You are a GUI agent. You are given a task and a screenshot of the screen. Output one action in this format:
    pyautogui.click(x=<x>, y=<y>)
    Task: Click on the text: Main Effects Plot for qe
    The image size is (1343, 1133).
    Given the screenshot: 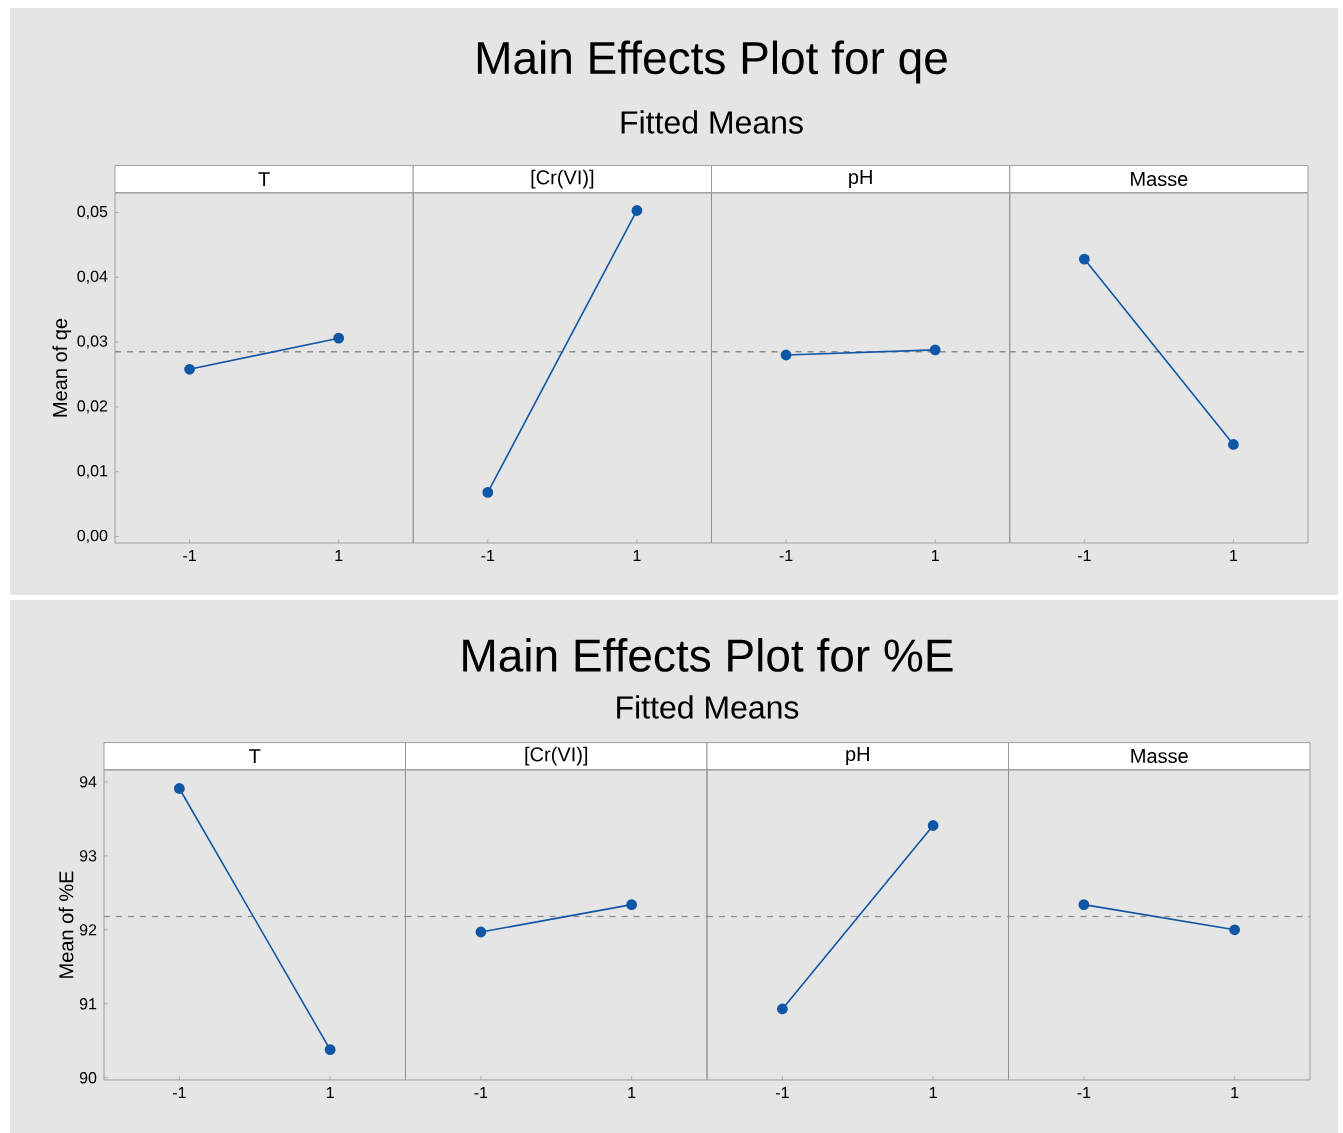 What is the action you would take?
    pyautogui.click(x=712, y=62)
    